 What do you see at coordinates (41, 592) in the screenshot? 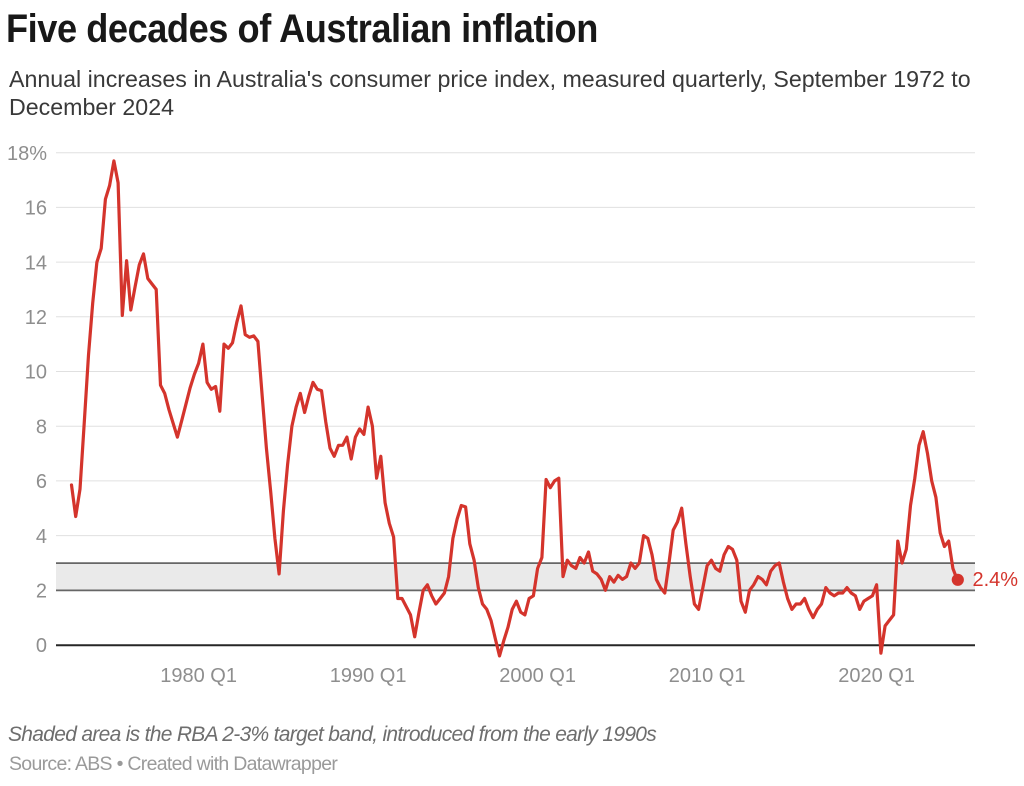
I see `svg-text: 2` at bounding box center [41, 592].